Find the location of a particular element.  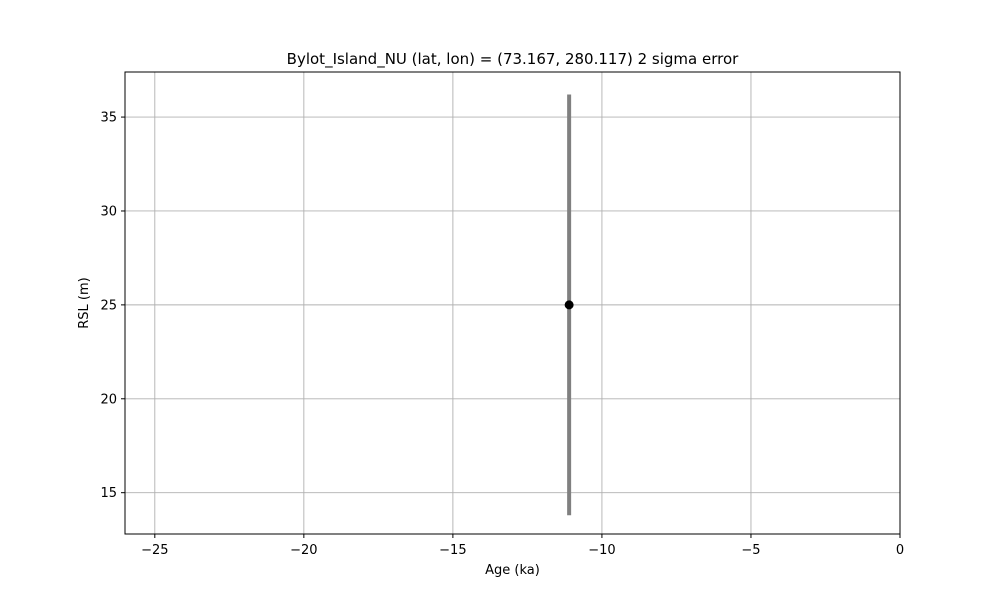

y-tick-label: 20 is located at coordinates (108, 399).